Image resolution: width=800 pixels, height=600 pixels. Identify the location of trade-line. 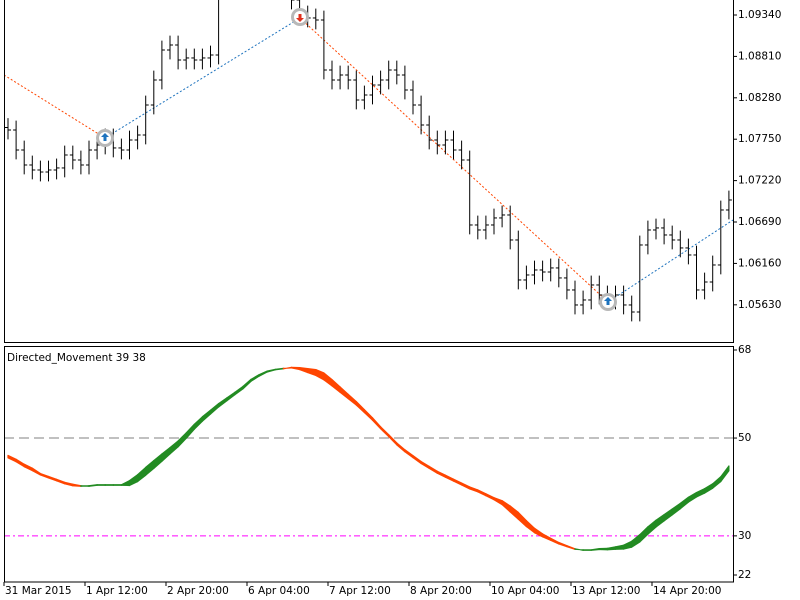
(670, 261).